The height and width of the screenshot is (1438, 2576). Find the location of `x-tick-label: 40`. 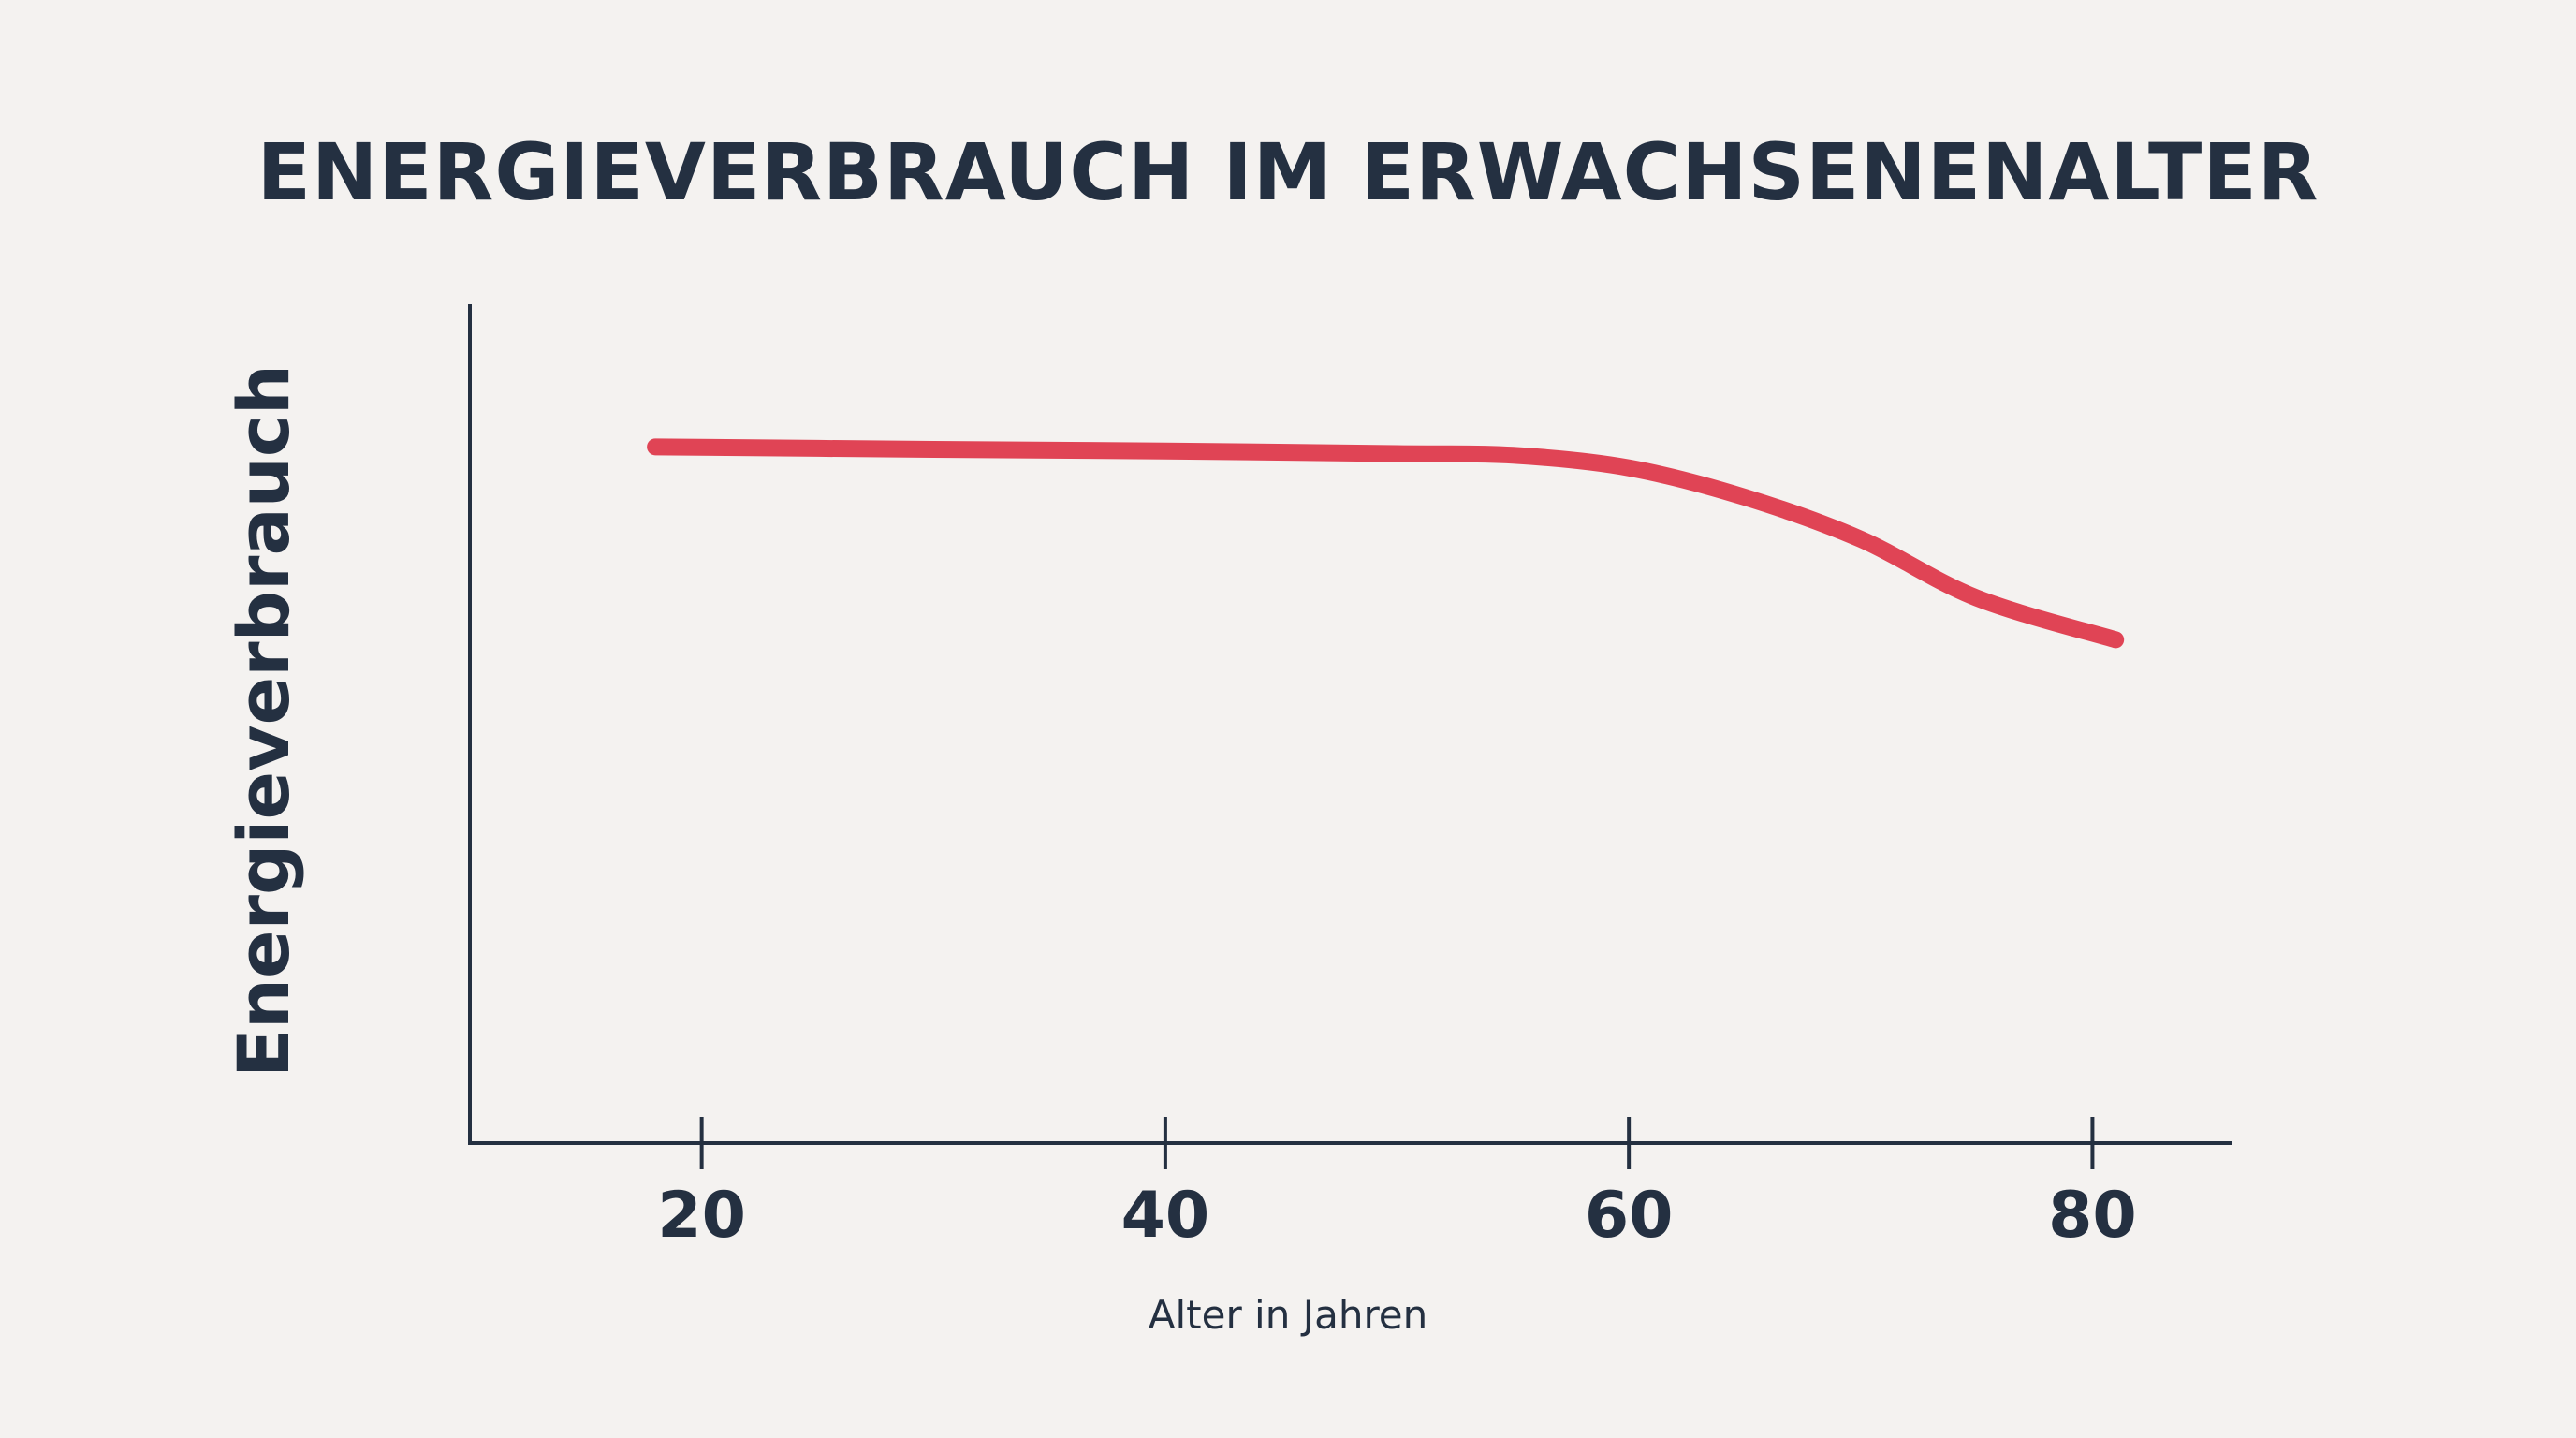

x-tick-label: 40 is located at coordinates (1165, 1216).